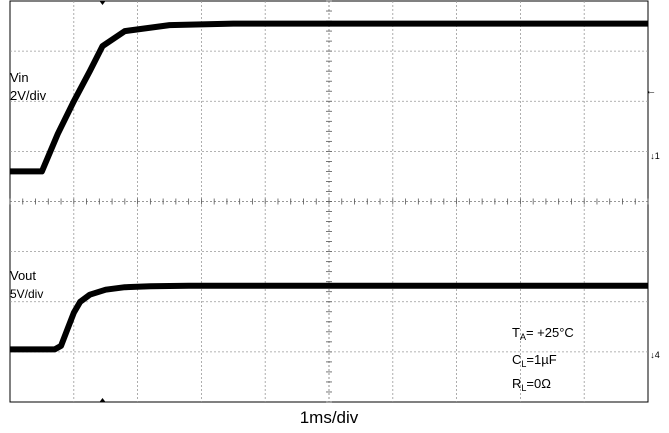  What do you see at coordinates (523, 337) in the screenshot?
I see `ta-annotation-sub: A` at bounding box center [523, 337].